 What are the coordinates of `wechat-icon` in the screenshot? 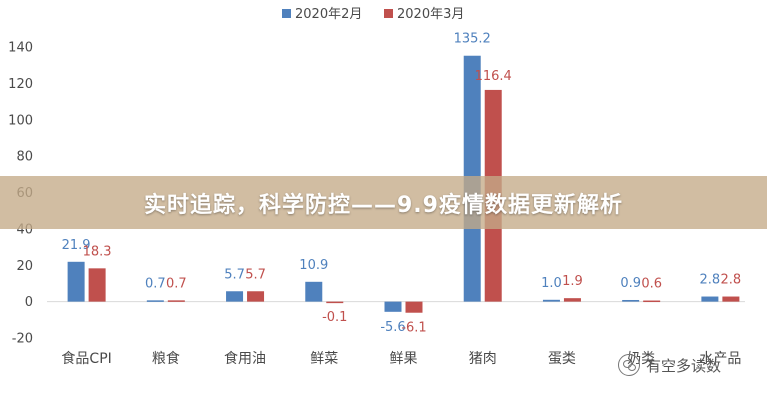 It's located at (629, 365).